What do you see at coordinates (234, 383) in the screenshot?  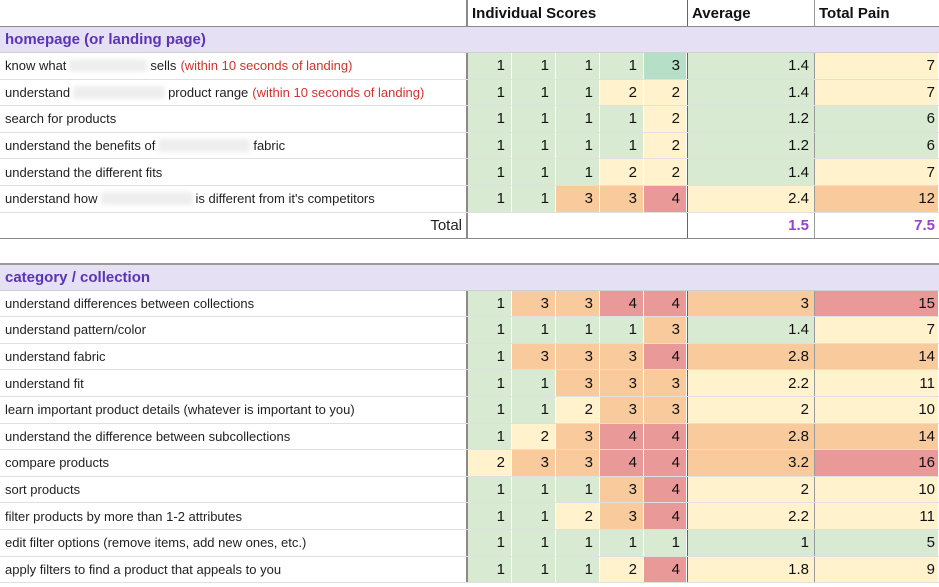 I see `task-cell: understand fit` at bounding box center [234, 383].